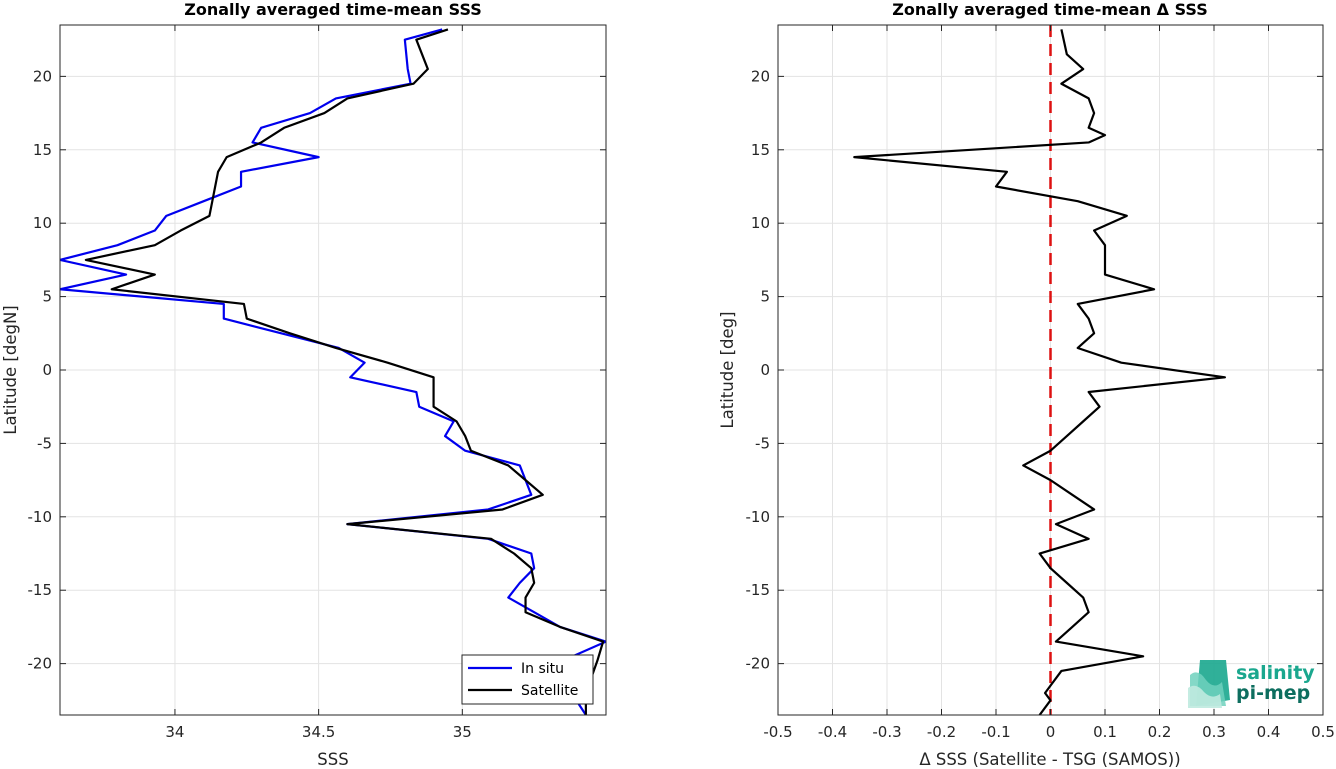  Describe the element at coordinates (1275, 673) in the screenshot. I see `logo-text-salinity: salinity` at that location.